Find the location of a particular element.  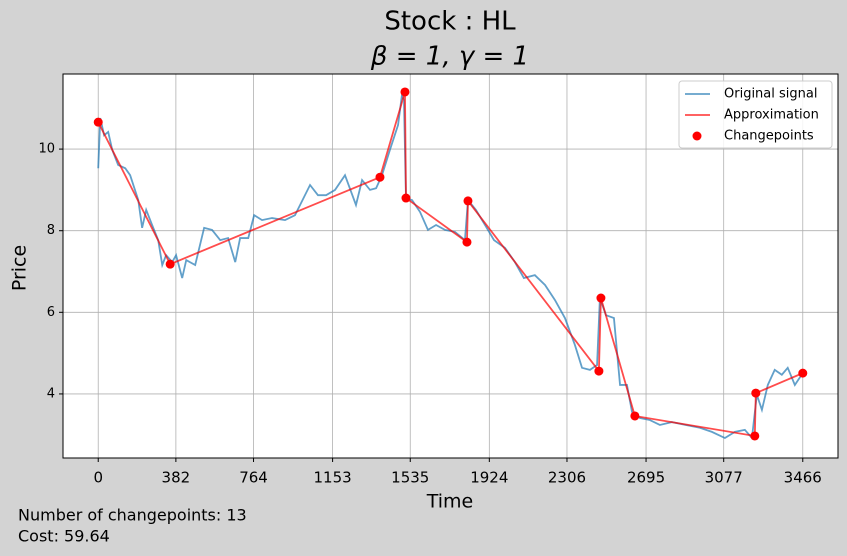

x-tick-label: 1153 is located at coordinates (333, 478).